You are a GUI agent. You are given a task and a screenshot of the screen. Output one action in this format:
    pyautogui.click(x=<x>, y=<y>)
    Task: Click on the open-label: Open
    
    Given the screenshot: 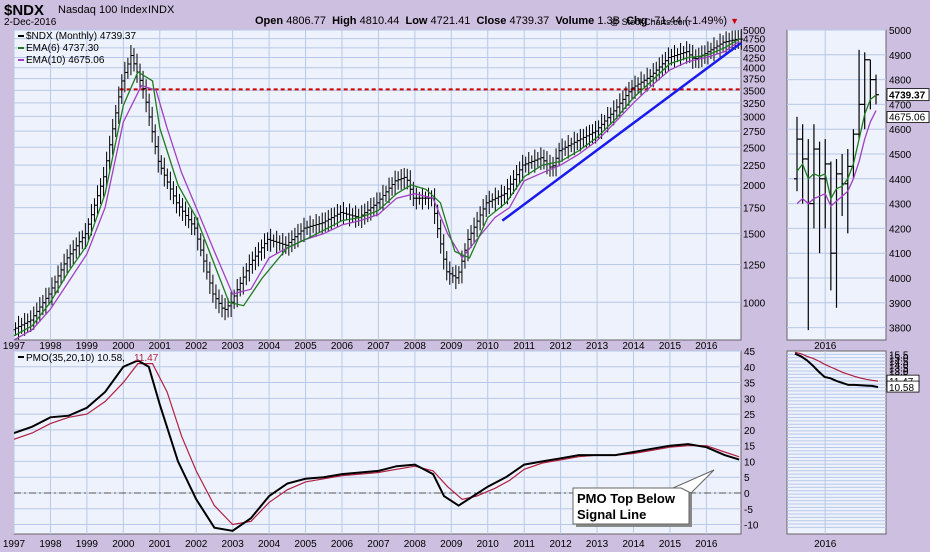 What is the action you would take?
    pyautogui.click(x=269, y=21)
    